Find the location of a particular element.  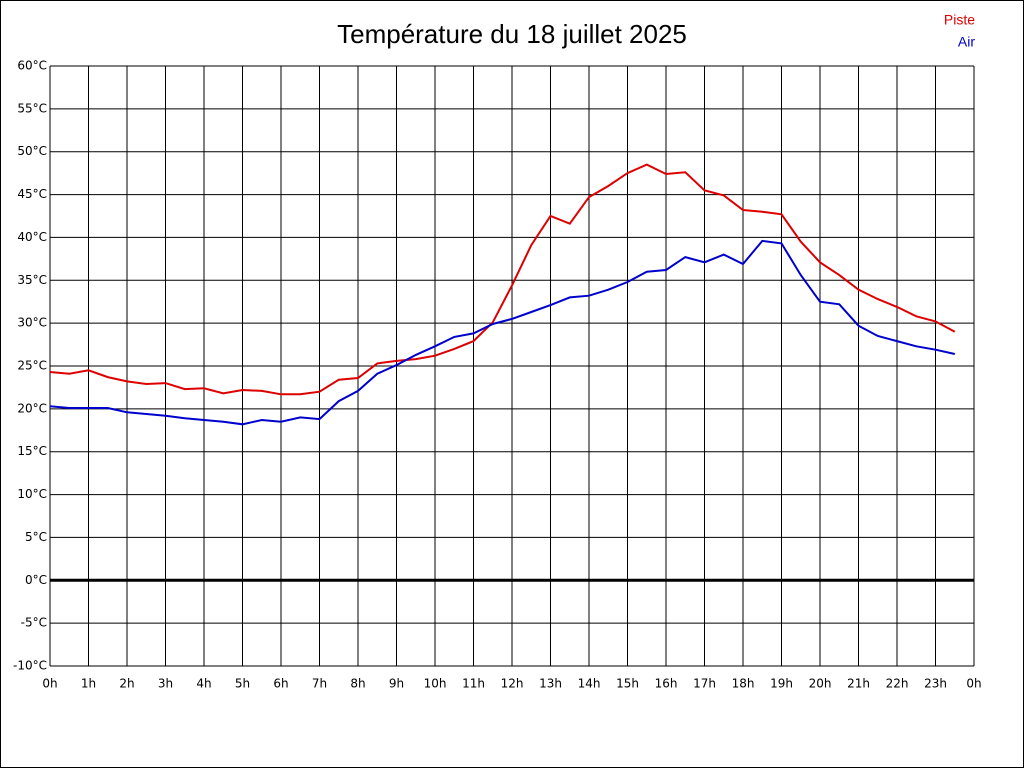

y-tick-label: 0°C is located at coordinates (36, 580).